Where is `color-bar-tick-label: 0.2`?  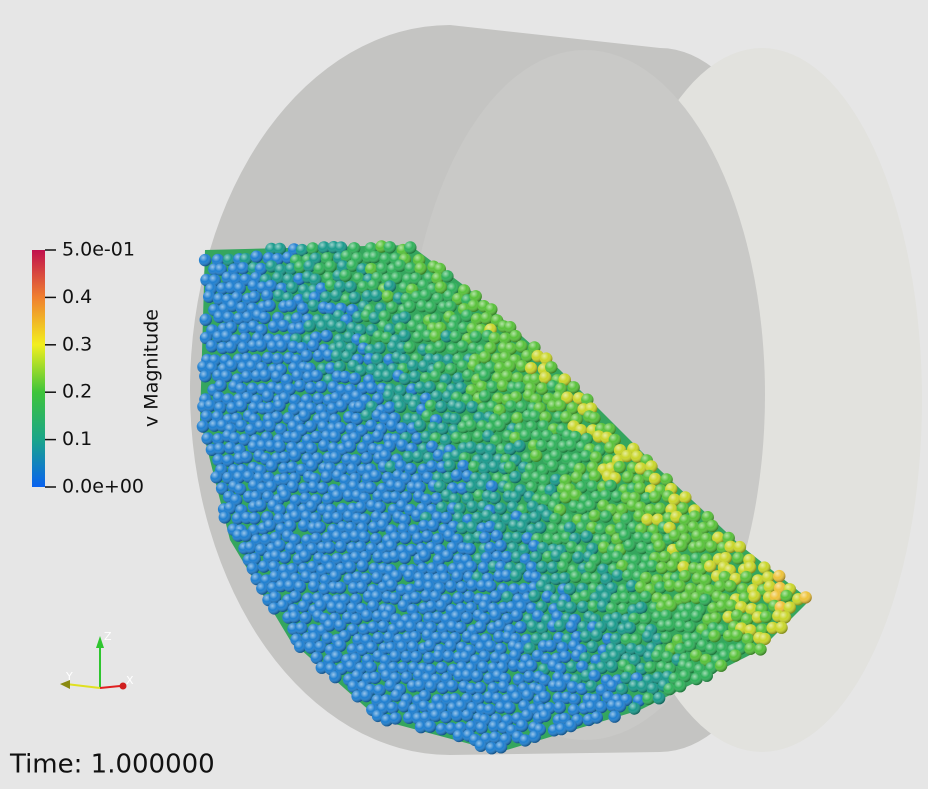
color-bar-tick-label: 0.2 is located at coordinates (77, 392).